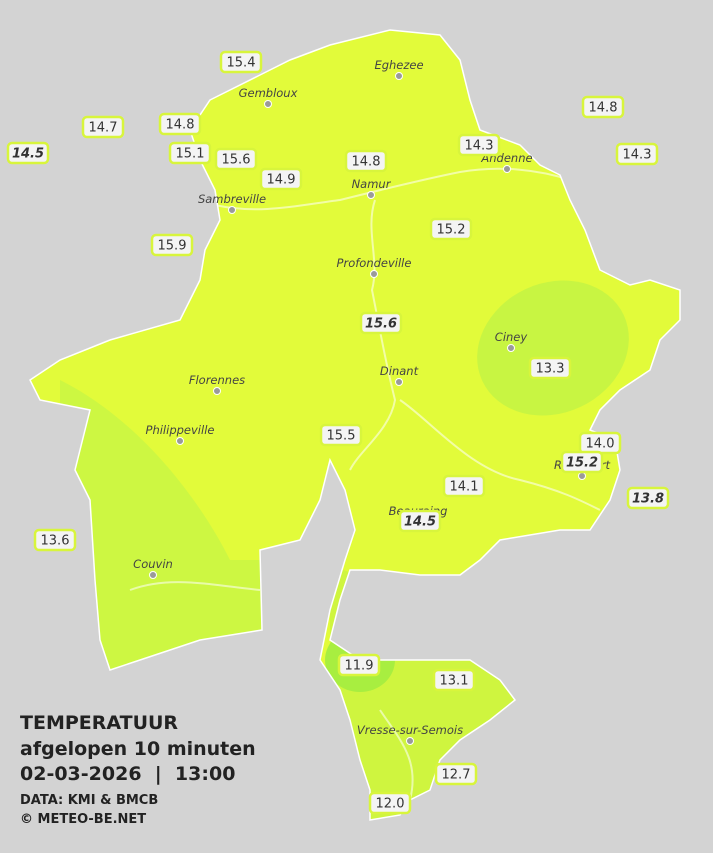 The width and height of the screenshot is (713, 853). I want to click on city-label: Florennes, so click(217, 380).